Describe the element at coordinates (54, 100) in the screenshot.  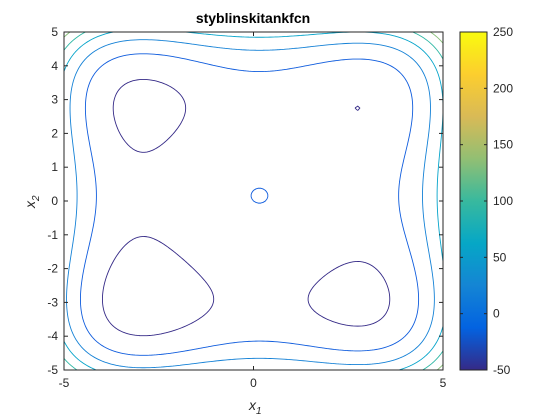
I see `y-tick-label: 3` at that location.